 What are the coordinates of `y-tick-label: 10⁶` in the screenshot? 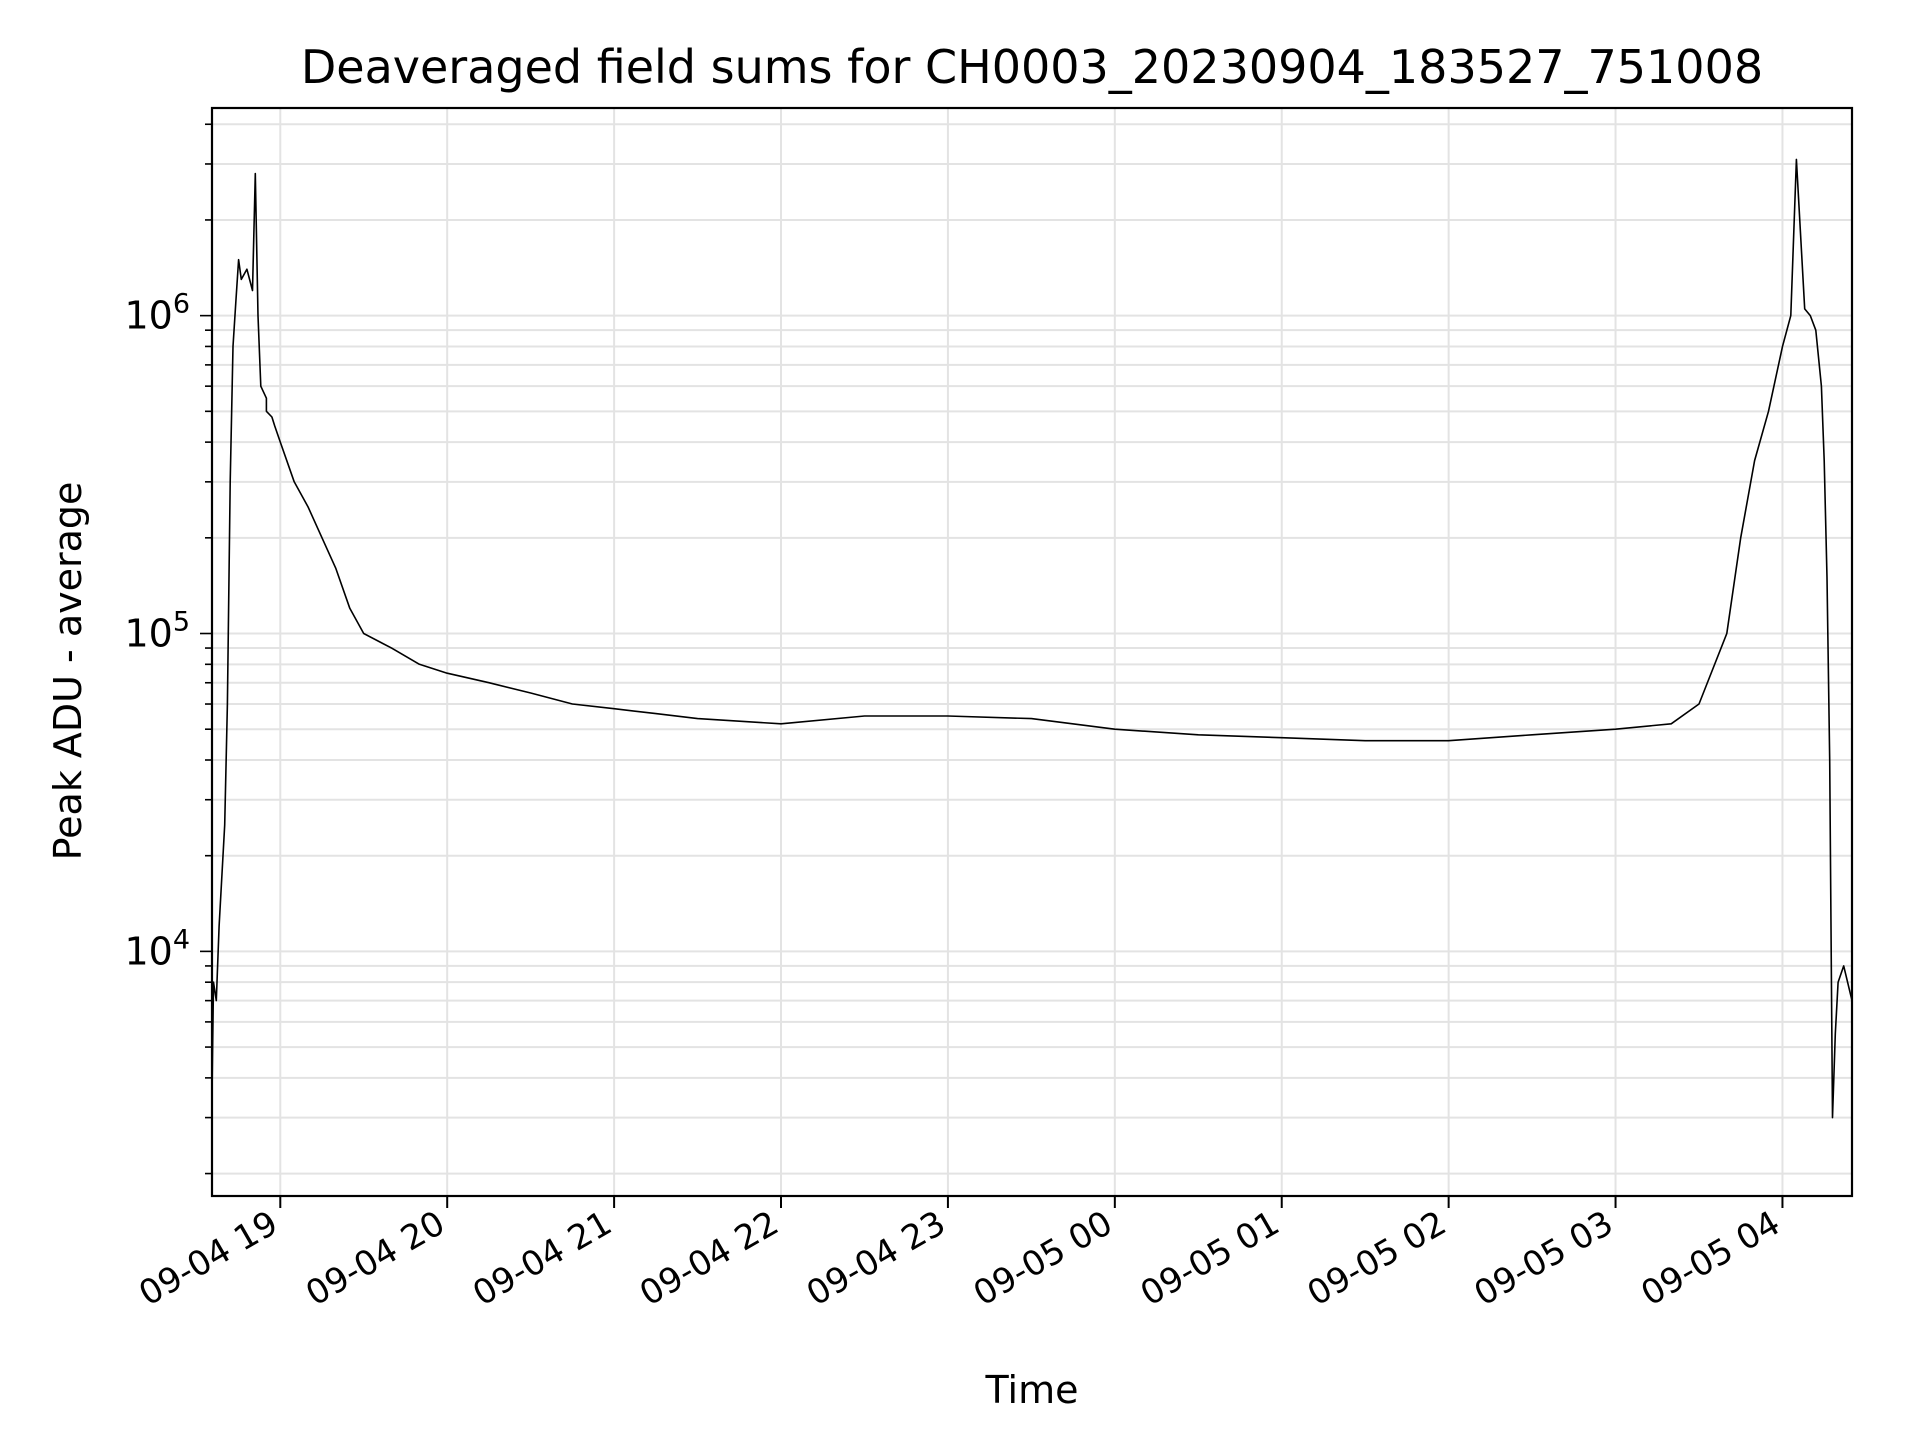 It's located at (157, 313).